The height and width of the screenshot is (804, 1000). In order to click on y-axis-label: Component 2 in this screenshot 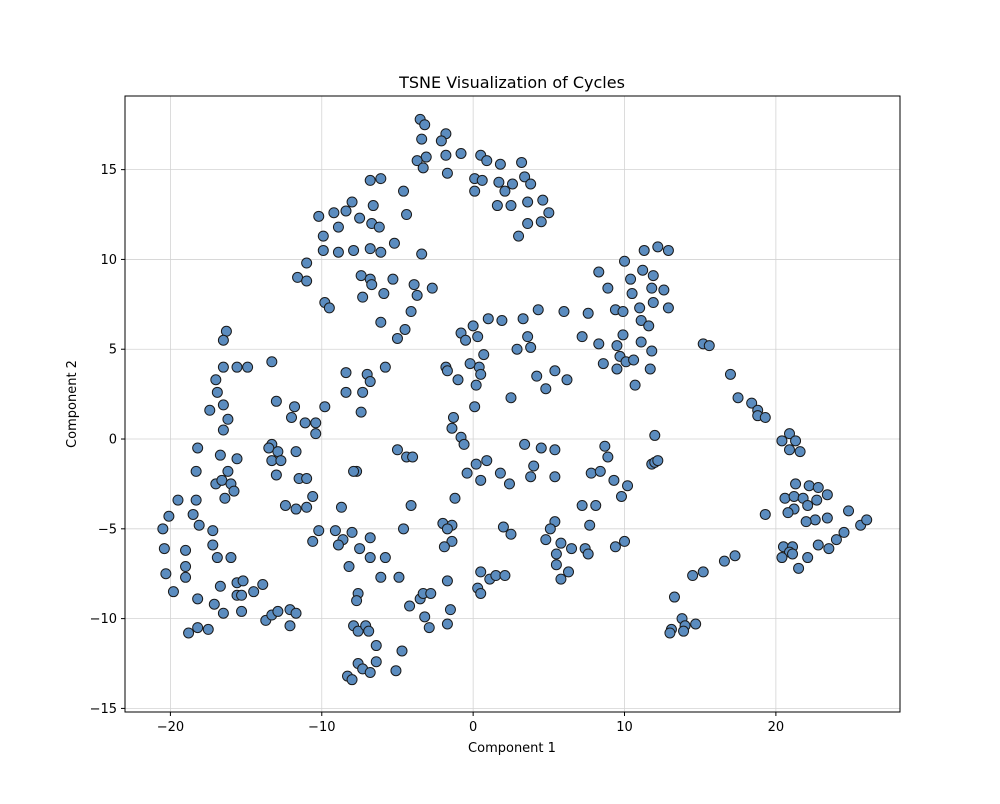, I will do `click(72, 404)`.